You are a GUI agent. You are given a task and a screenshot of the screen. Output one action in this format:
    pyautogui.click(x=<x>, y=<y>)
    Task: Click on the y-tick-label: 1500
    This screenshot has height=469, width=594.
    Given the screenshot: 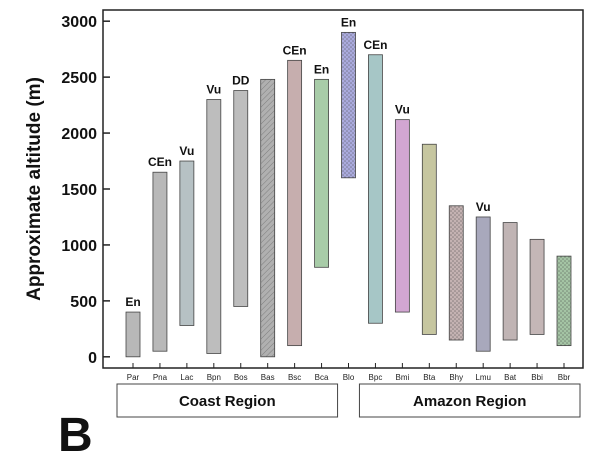 What is the action you would take?
    pyautogui.click(x=79, y=190)
    